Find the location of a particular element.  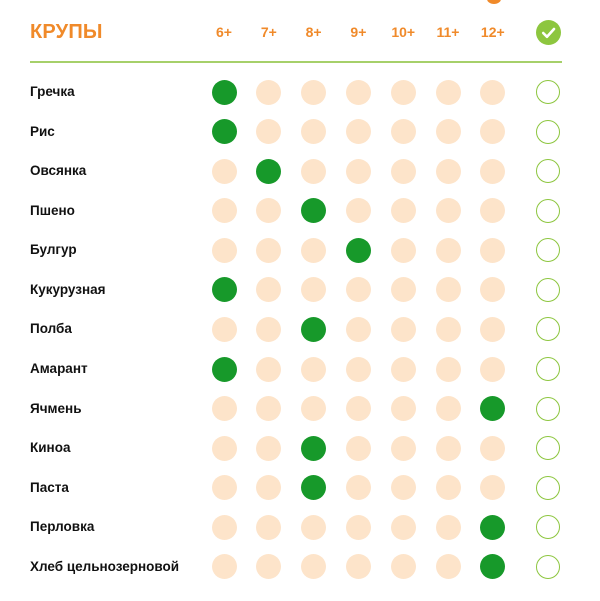

age-header: 9+ is located at coordinates (358, 32).